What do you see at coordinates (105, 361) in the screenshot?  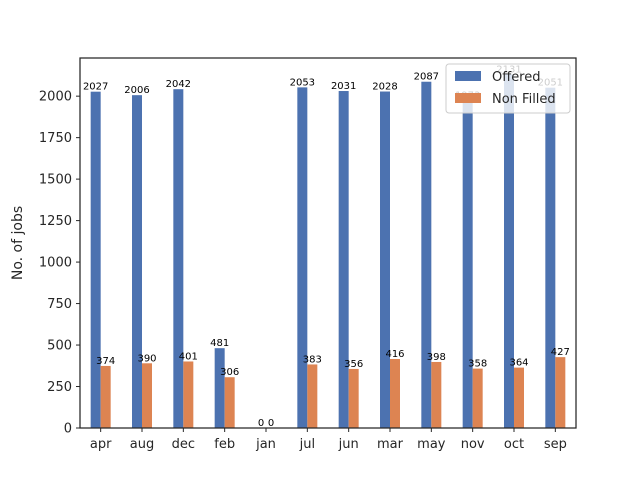 I see `data-label-non-filled-apr: 374` at bounding box center [105, 361].